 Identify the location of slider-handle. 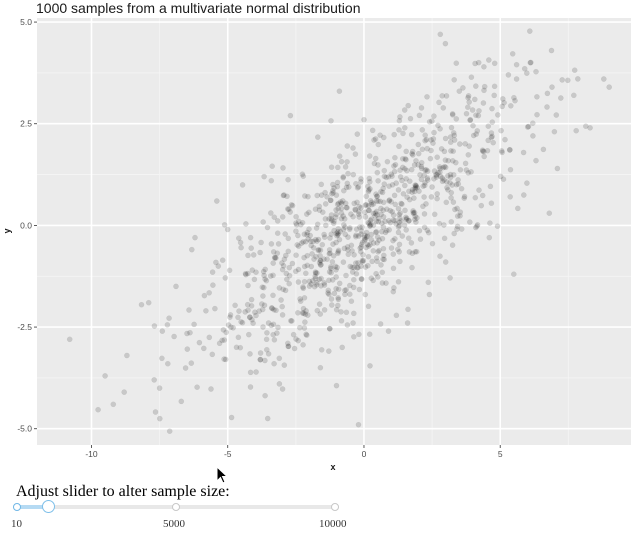
(48, 506).